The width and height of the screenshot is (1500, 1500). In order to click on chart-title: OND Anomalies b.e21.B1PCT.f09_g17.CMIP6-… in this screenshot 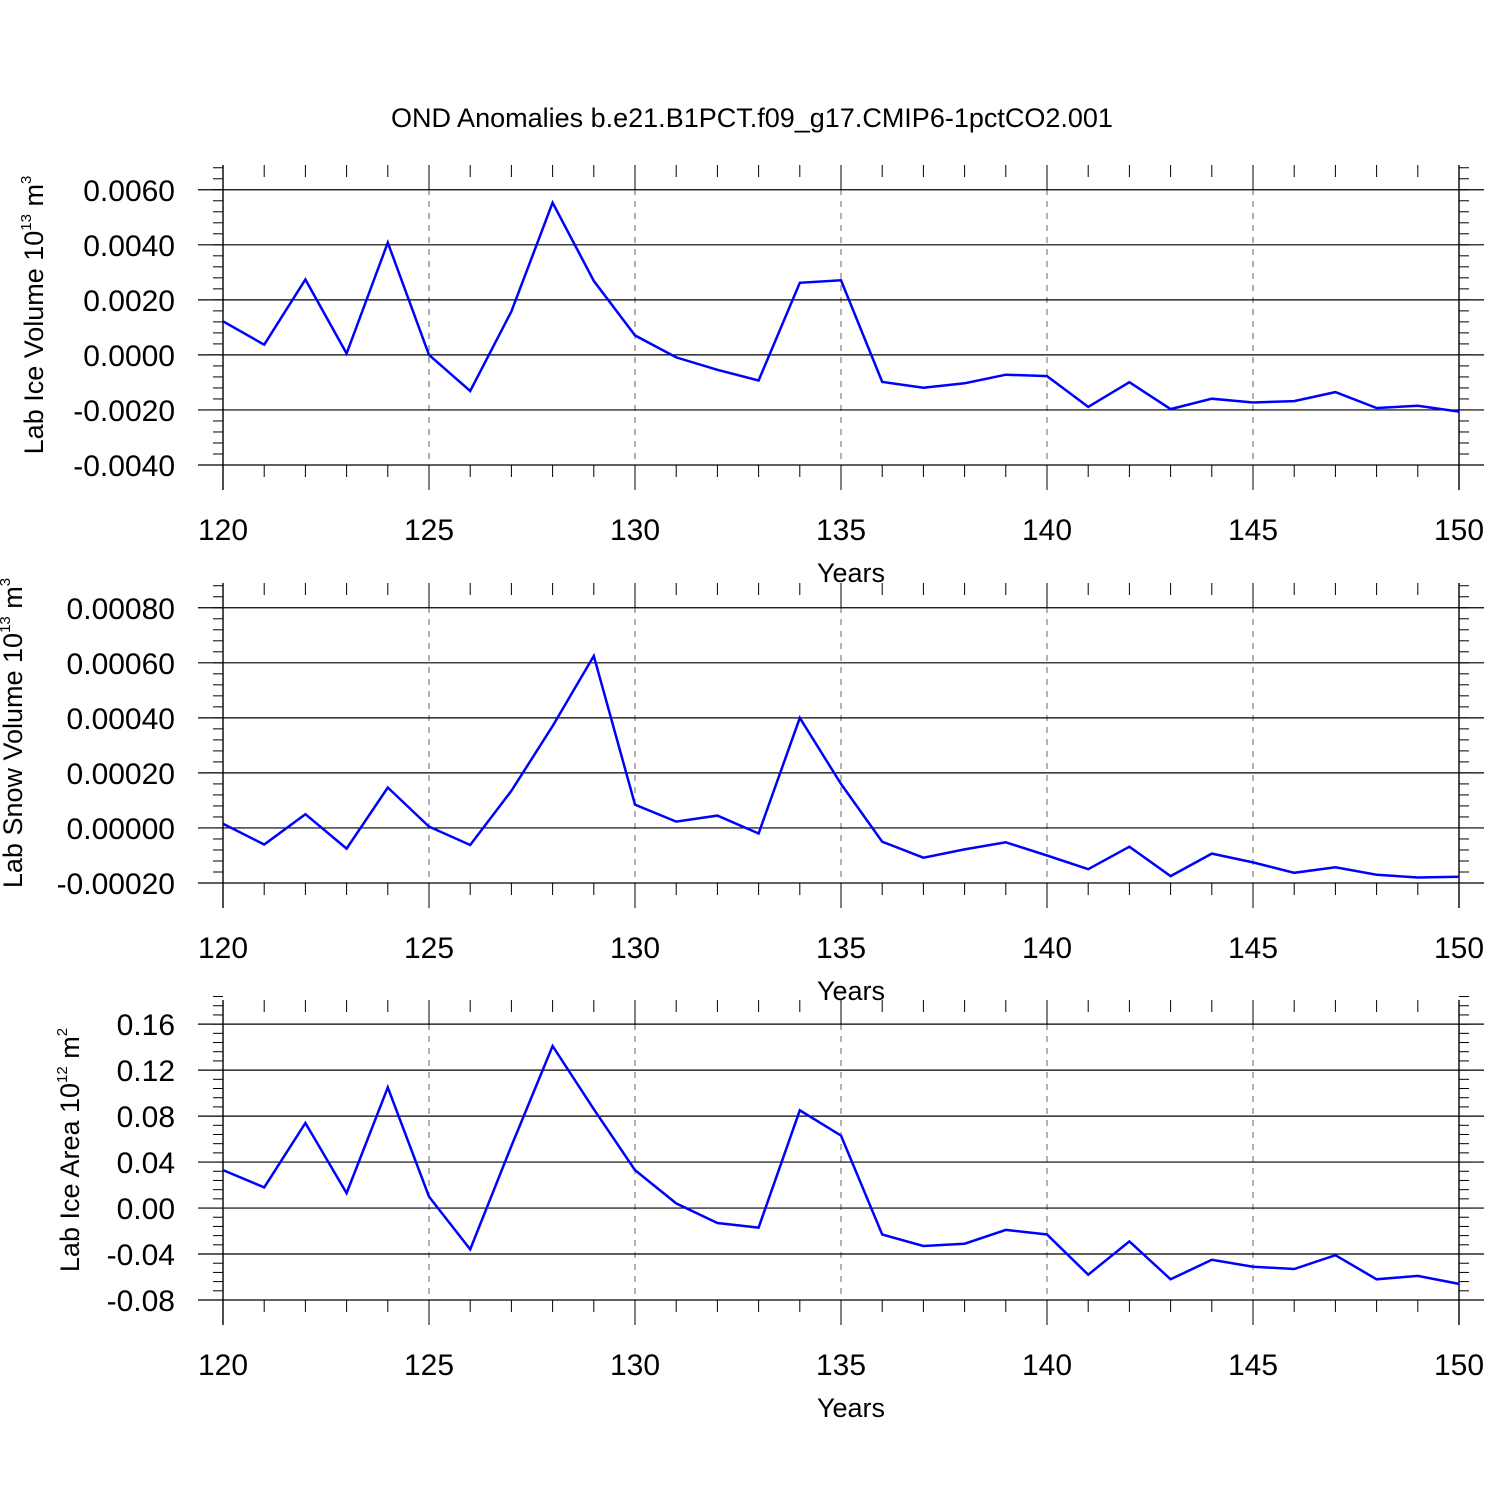, I will do `click(752, 118)`.